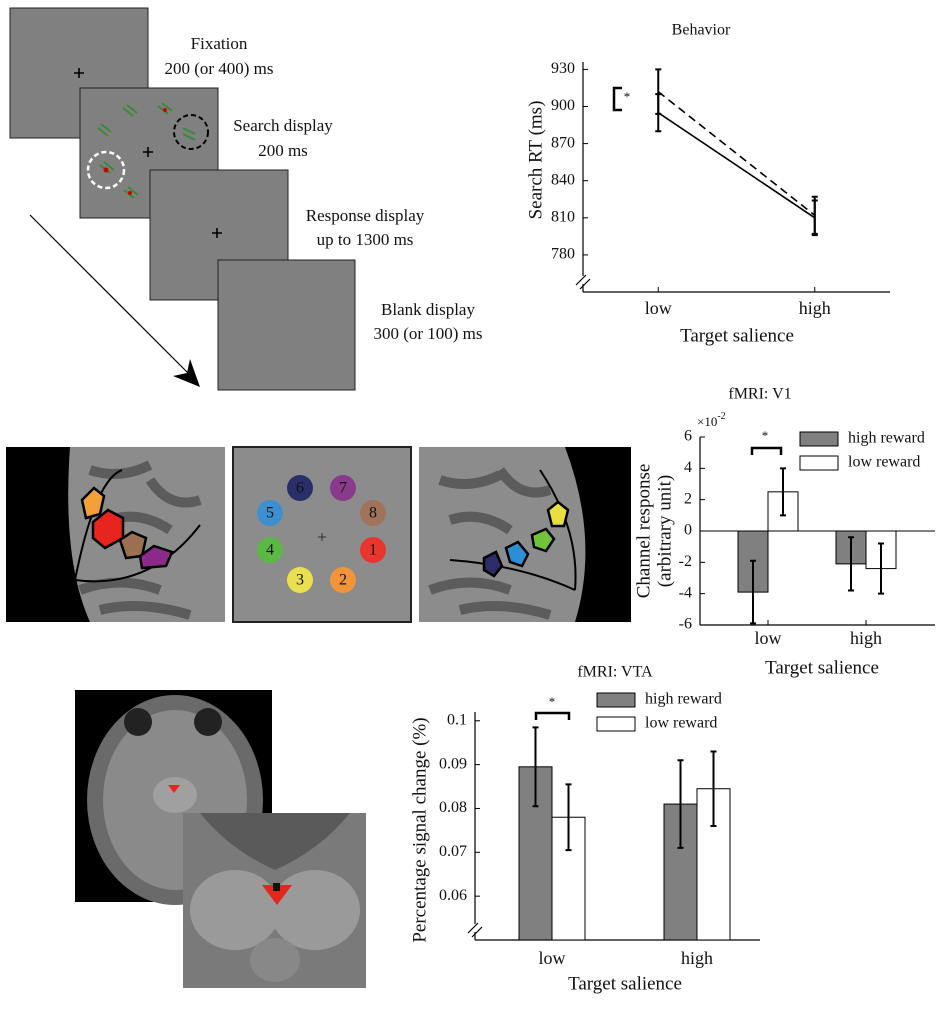 The image size is (952, 1025). Describe the element at coordinates (563, 179) in the screenshot. I see `y-tick-label: 840` at that location.